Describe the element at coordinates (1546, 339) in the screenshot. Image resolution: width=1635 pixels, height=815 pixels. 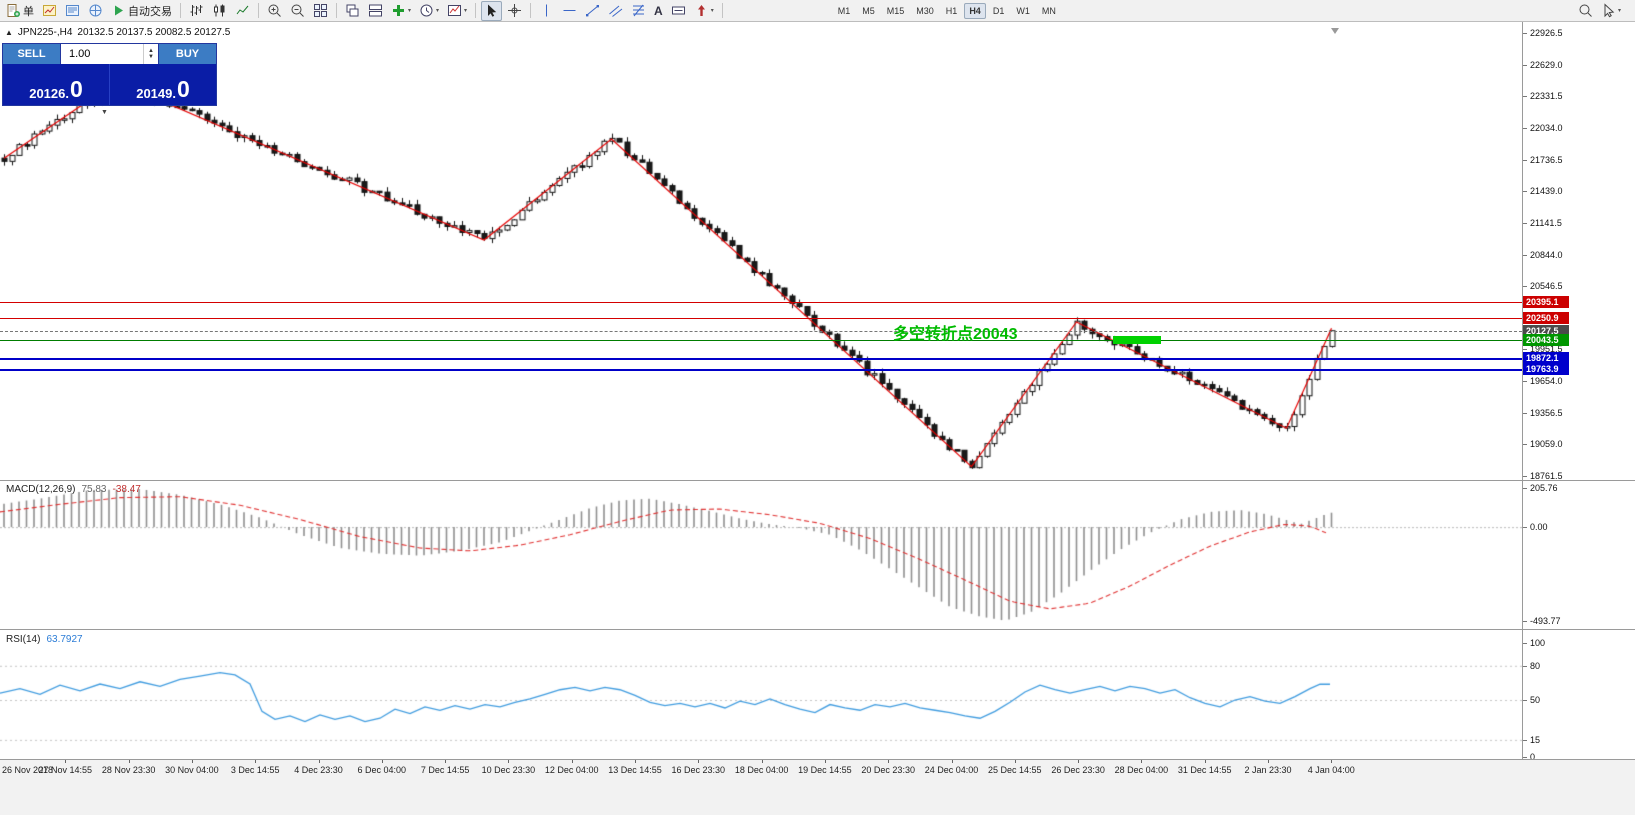
I see `price-level-tag-20043.5: 20043.5` at that location.